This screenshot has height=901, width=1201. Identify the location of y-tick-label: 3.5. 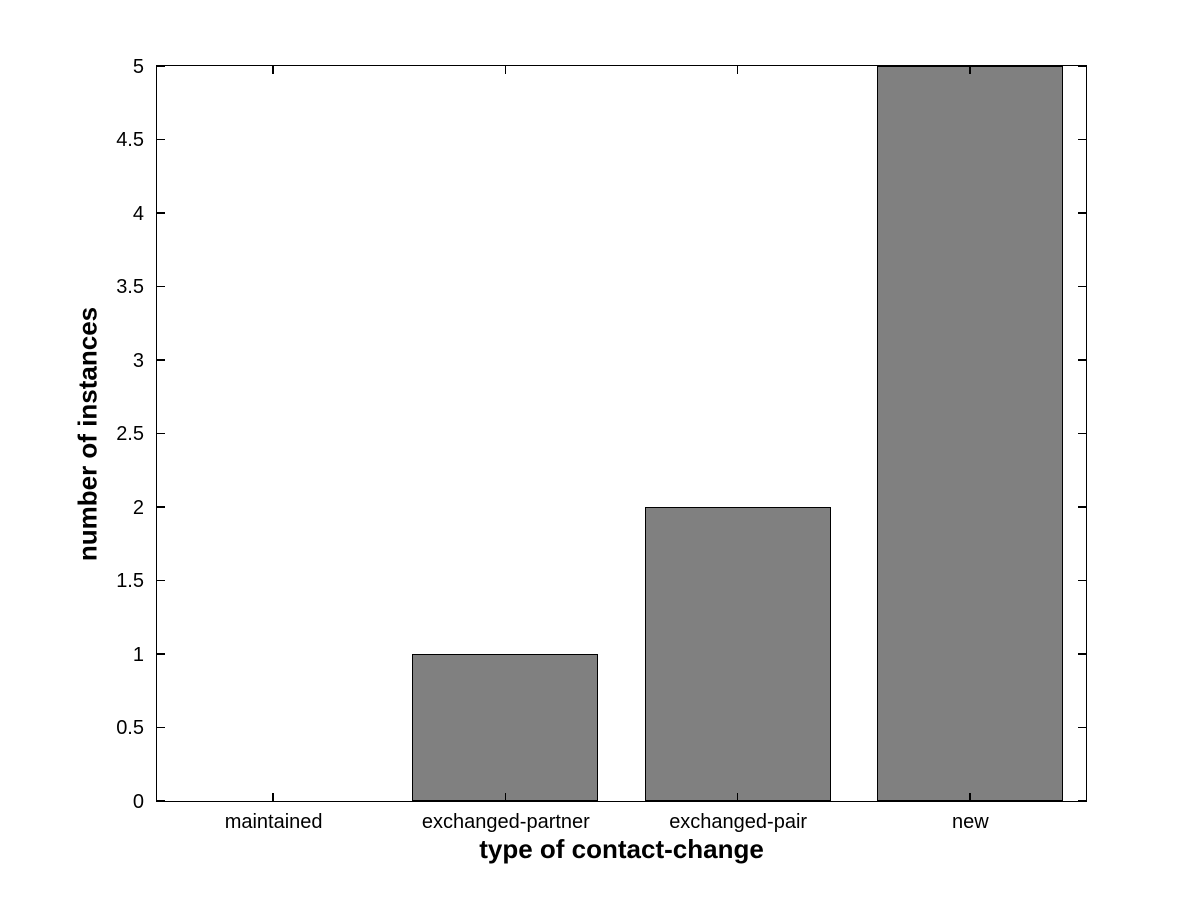
(130, 287).